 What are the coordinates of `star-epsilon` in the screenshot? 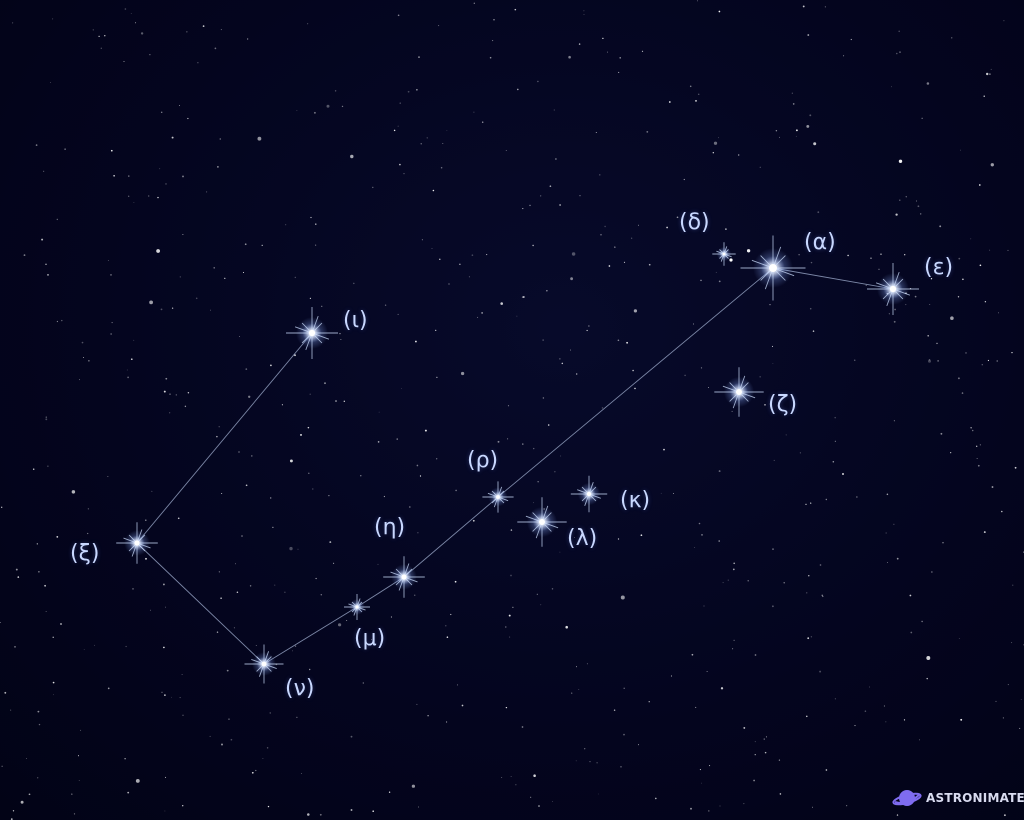 It's located at (893, 289).